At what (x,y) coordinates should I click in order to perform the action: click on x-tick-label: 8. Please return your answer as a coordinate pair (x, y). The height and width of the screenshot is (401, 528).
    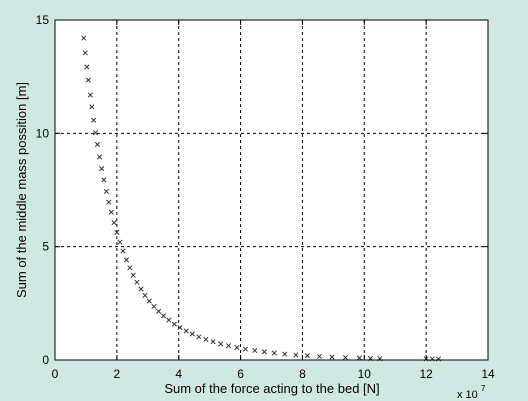
    Looking at the image, I should click on (302, 374).